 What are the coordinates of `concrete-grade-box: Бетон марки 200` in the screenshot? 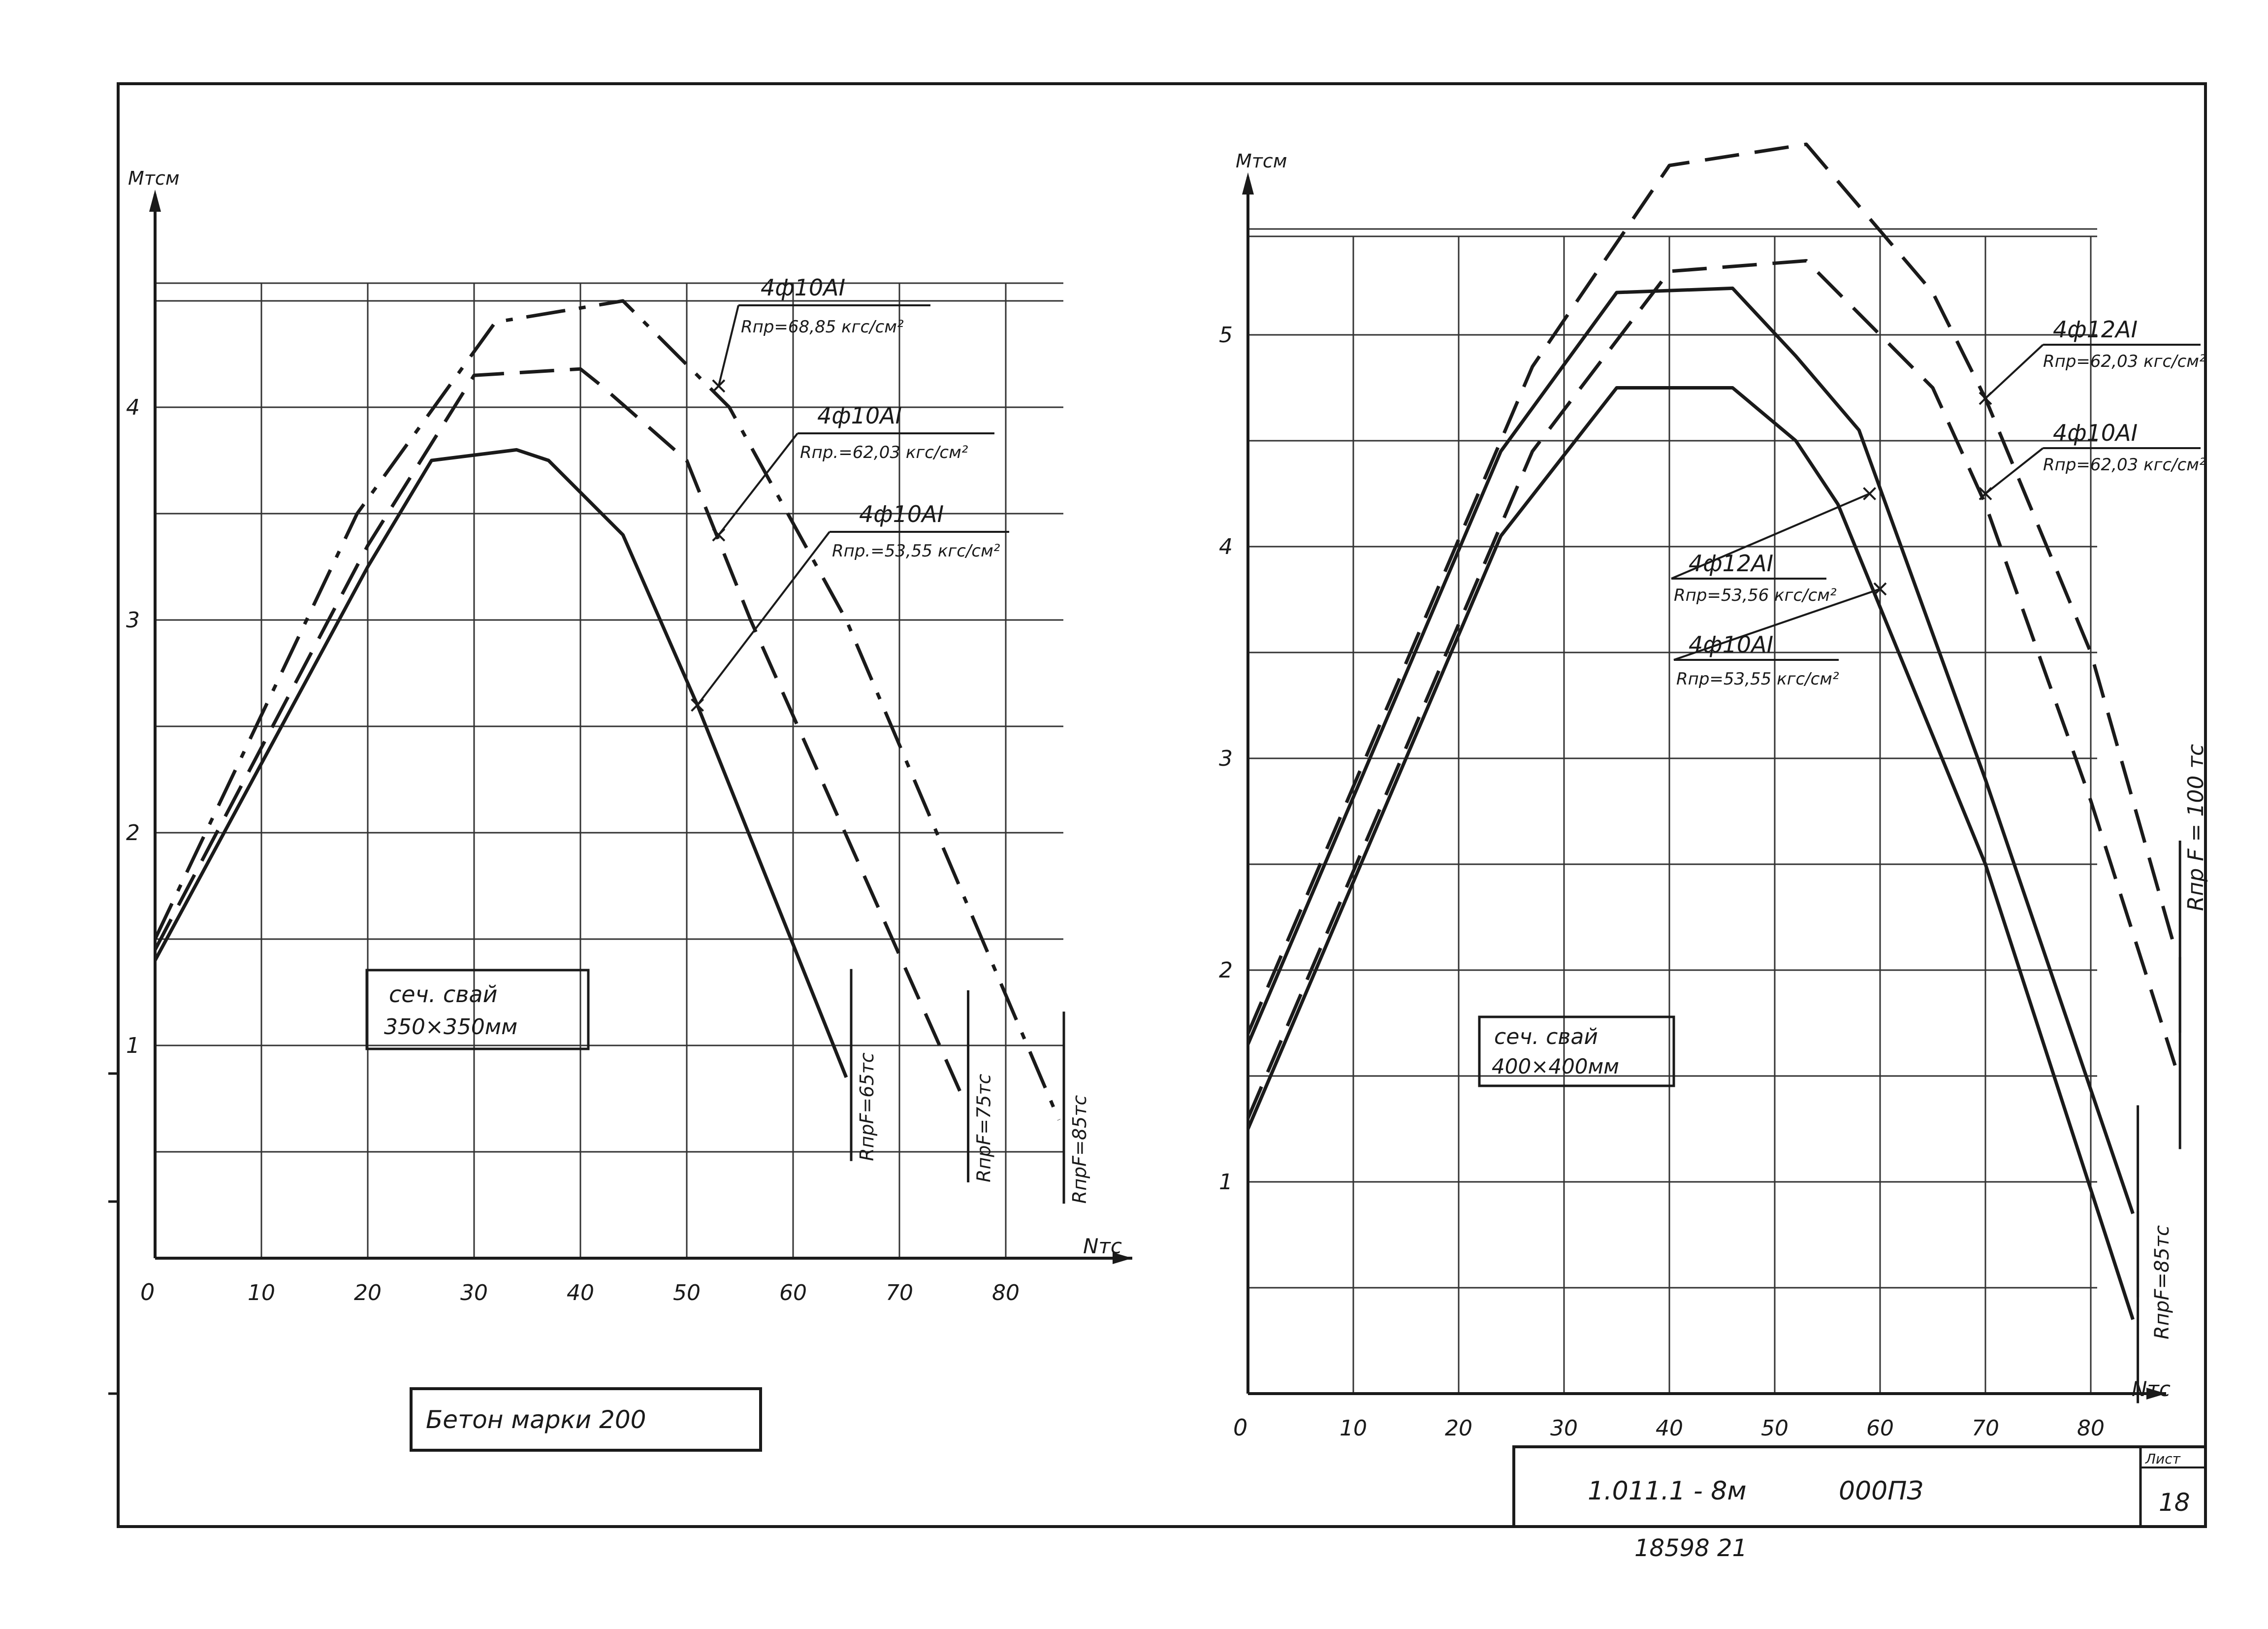 It's located at (586, 1419).